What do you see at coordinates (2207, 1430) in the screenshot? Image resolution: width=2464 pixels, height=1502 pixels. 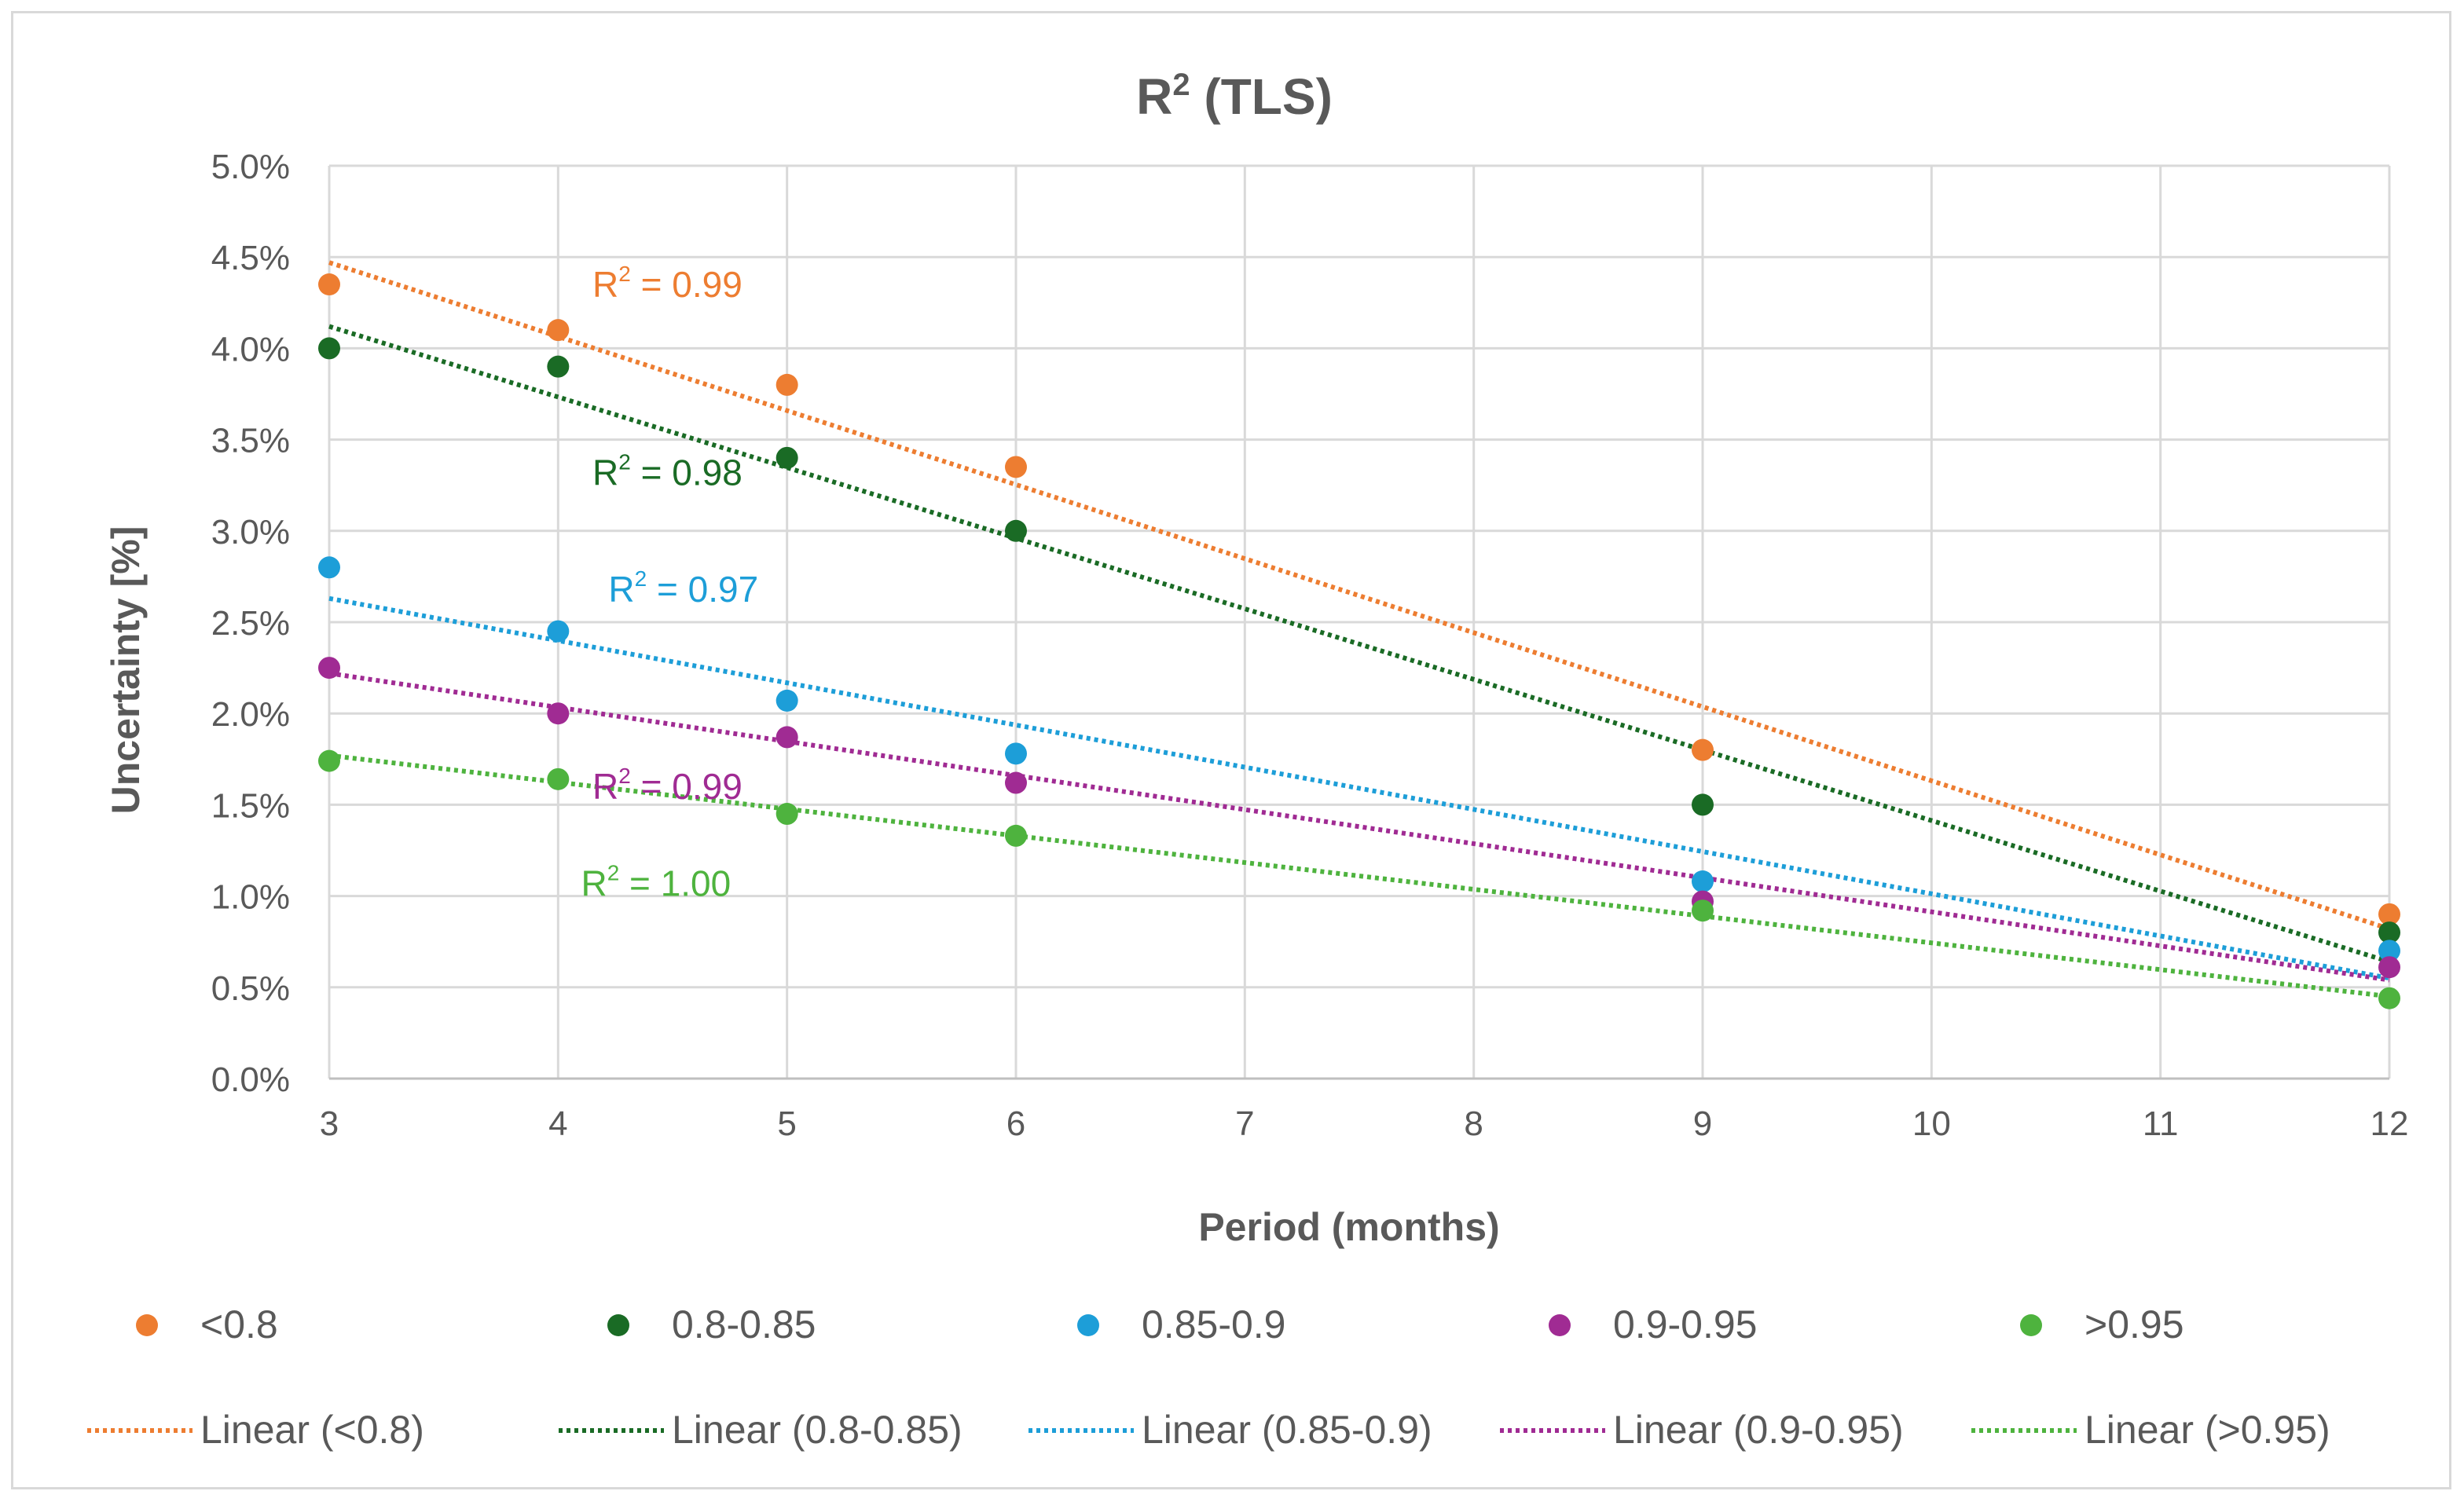 I see `legend-trend-label: Linear (>0.95)` at bounding box center [2207, 1430].